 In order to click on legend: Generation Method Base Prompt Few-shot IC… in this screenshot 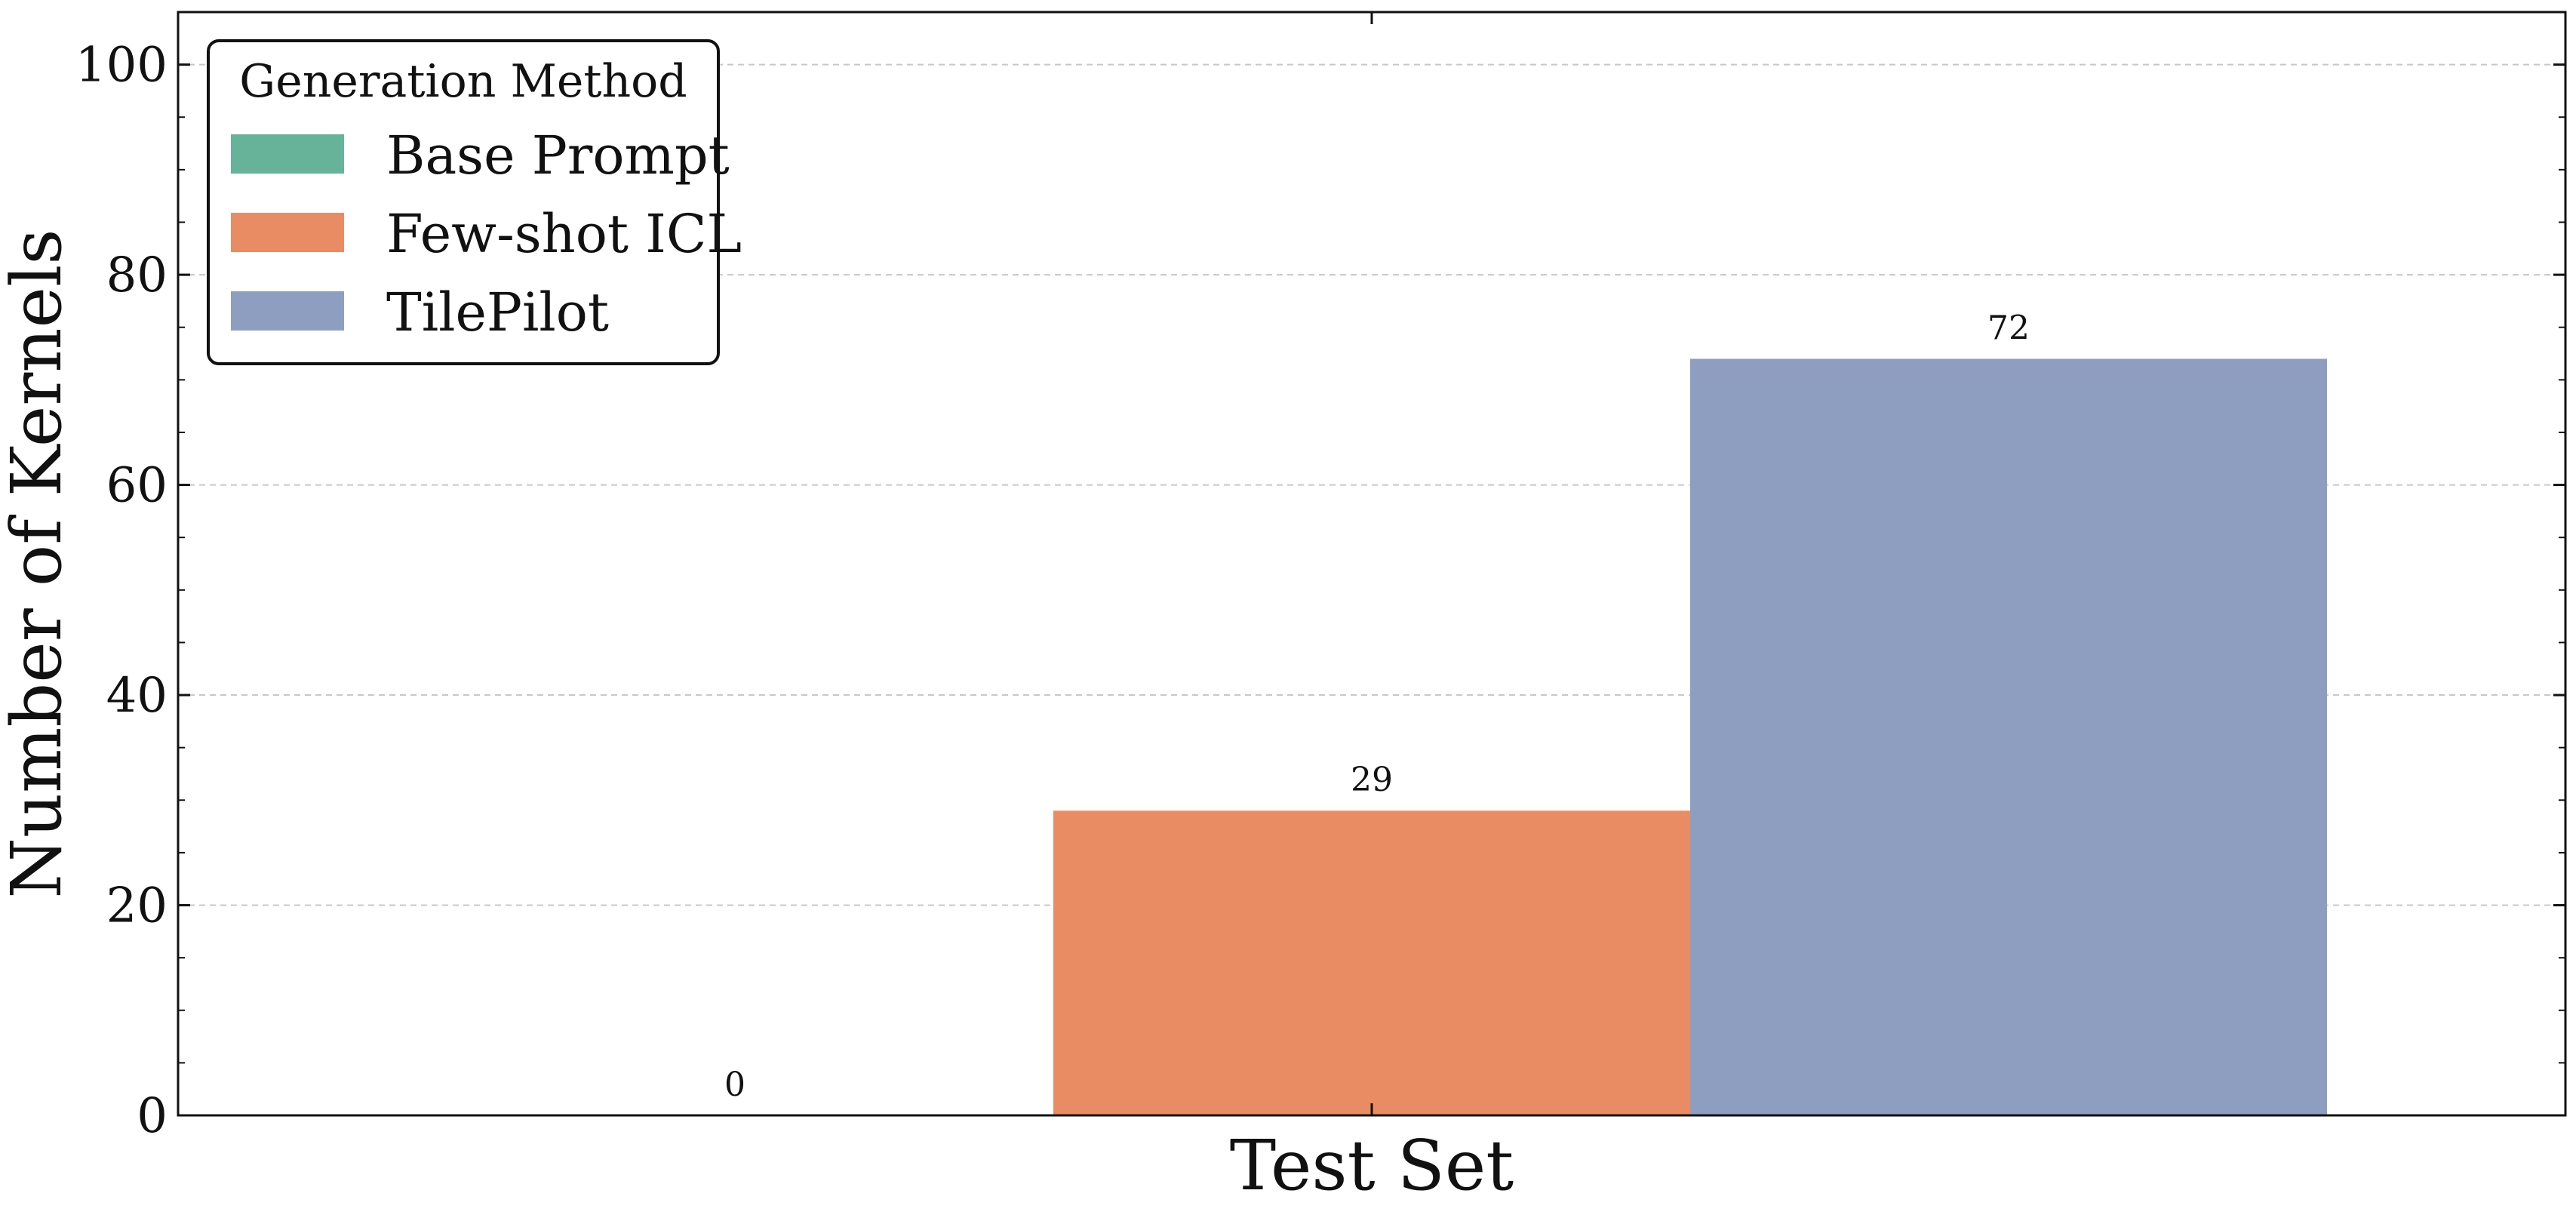, I will do `click(474, 202)`.